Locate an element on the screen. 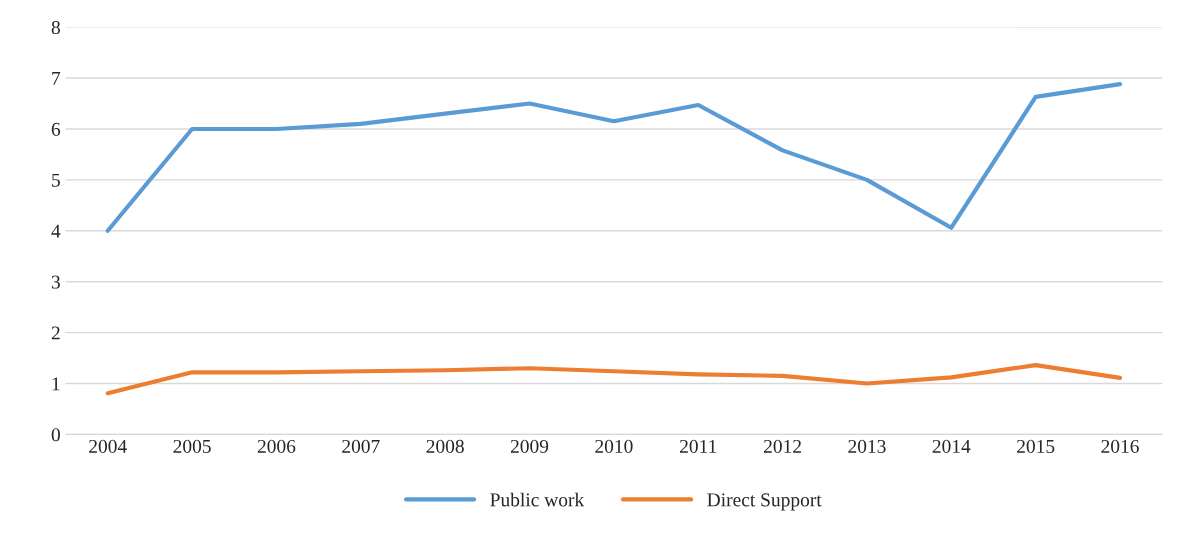 This screenshot has height=543, width=1192. y-tick-label: 8 is located at coordinates (55, 27).